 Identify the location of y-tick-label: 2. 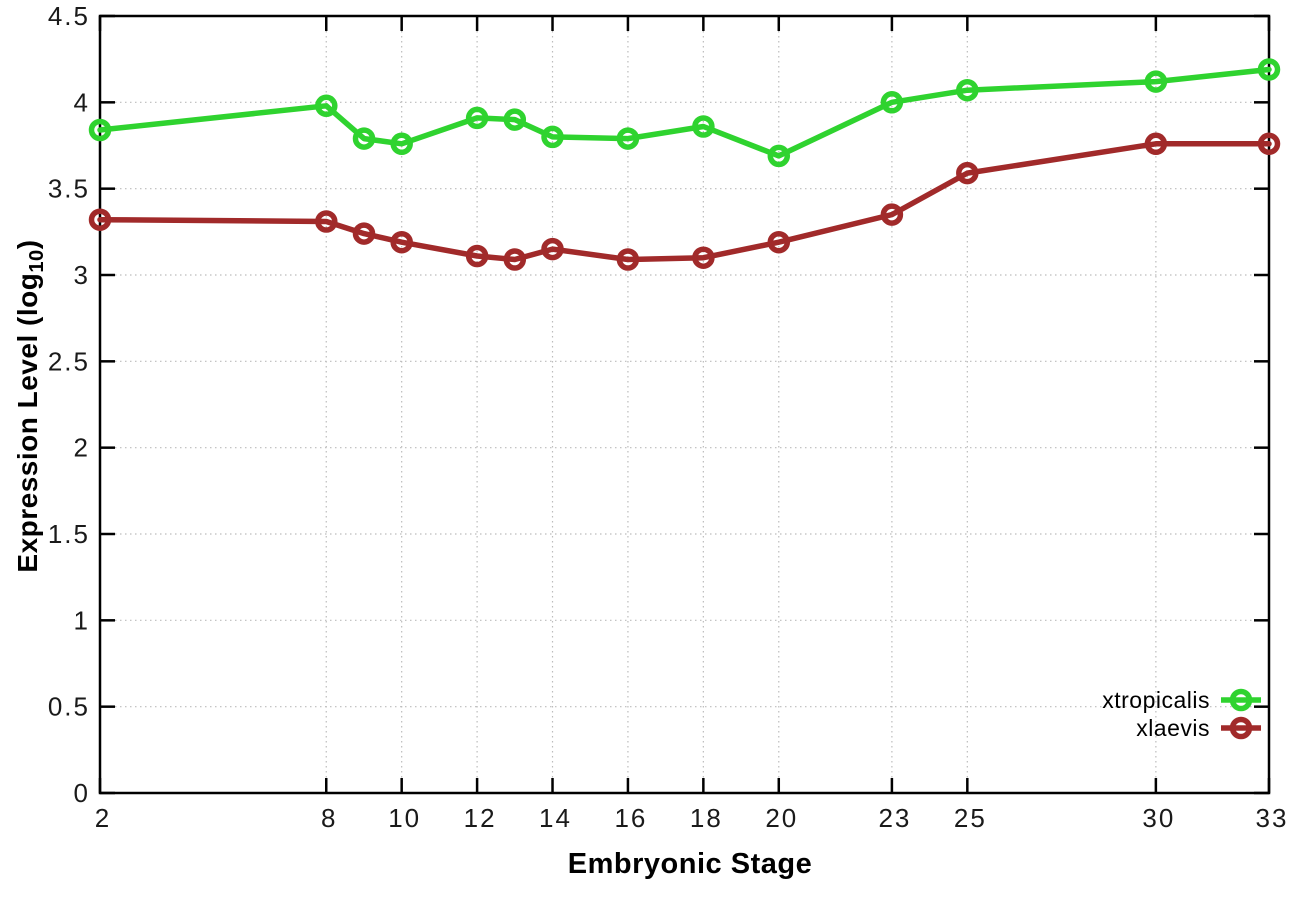
(82, 448).